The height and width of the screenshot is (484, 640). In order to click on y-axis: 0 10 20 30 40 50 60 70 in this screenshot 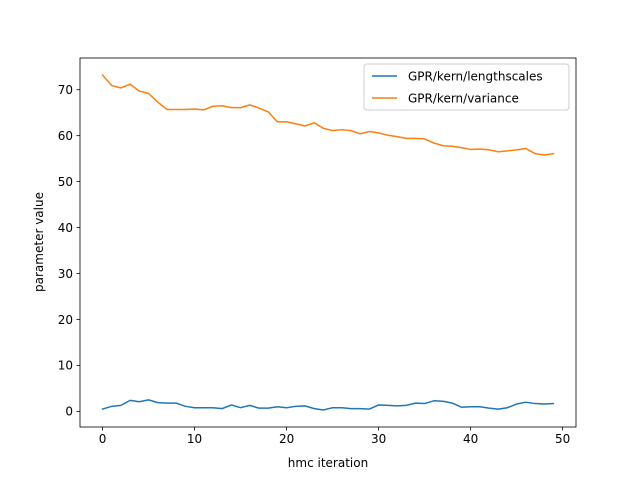, I will do `click(69, 251)`.